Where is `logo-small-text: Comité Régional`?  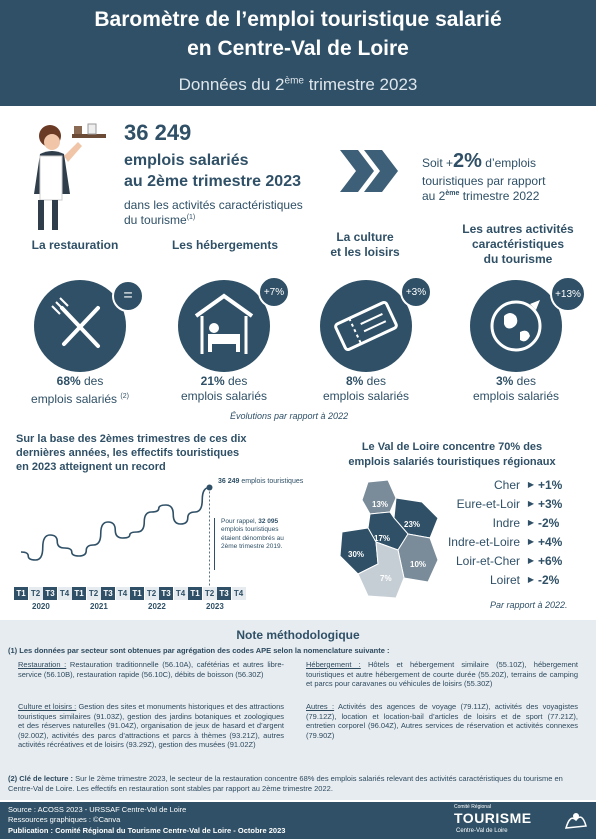 logo-small-text: Comité Régional is located at coordinates (472, 807).